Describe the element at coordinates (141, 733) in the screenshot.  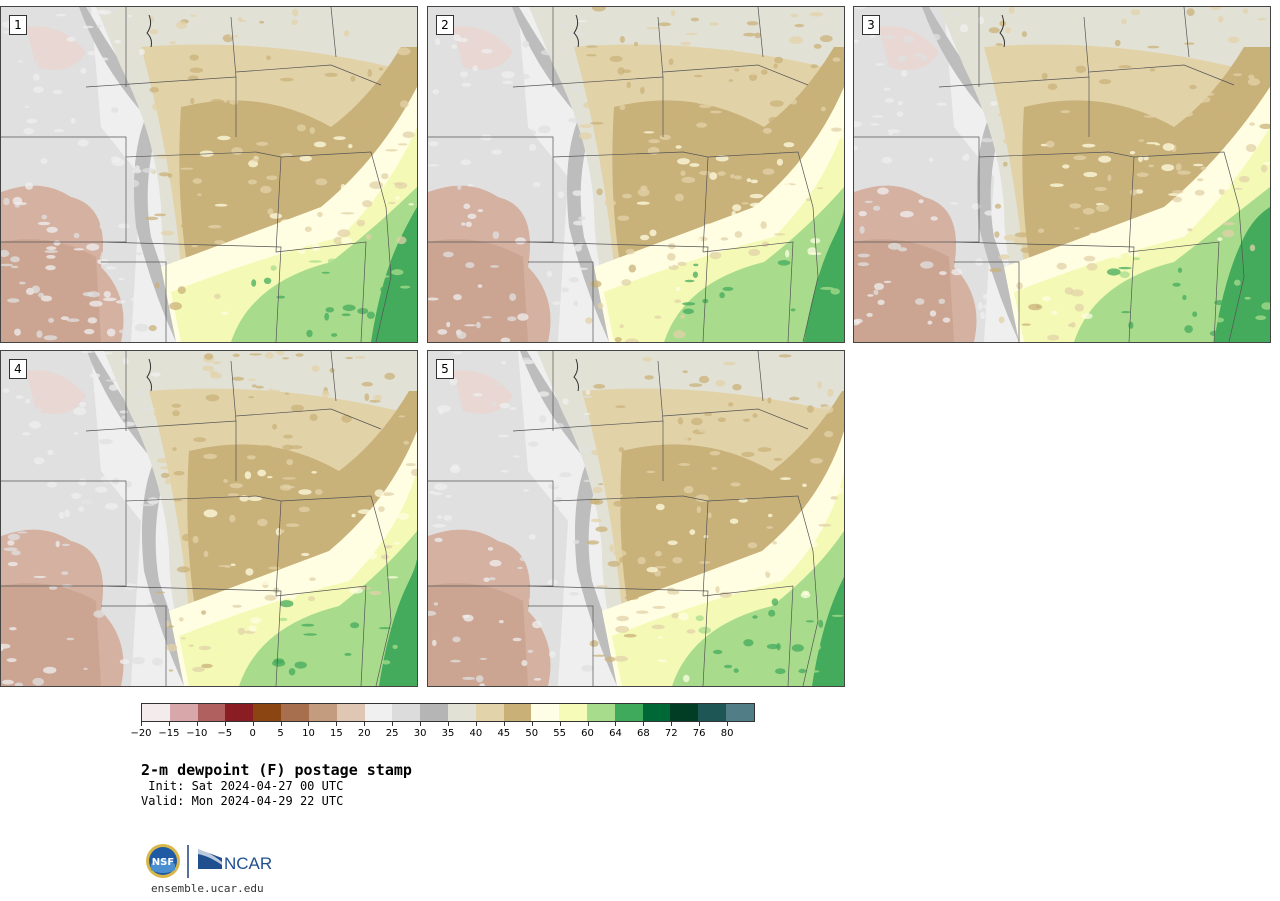
I see `colorbar-tick-label: −20` at that location.